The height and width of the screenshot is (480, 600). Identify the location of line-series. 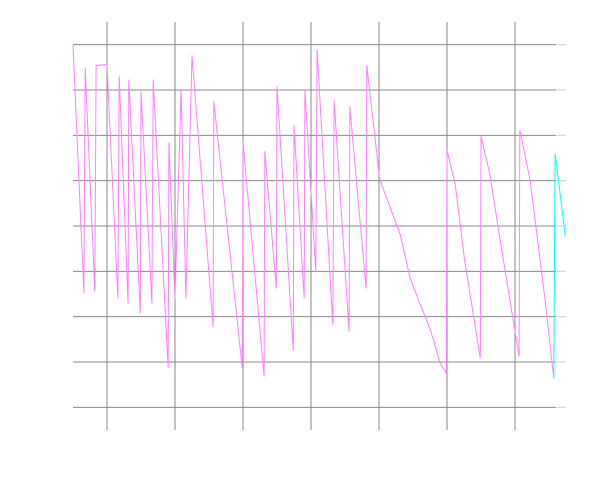
(559, 266).